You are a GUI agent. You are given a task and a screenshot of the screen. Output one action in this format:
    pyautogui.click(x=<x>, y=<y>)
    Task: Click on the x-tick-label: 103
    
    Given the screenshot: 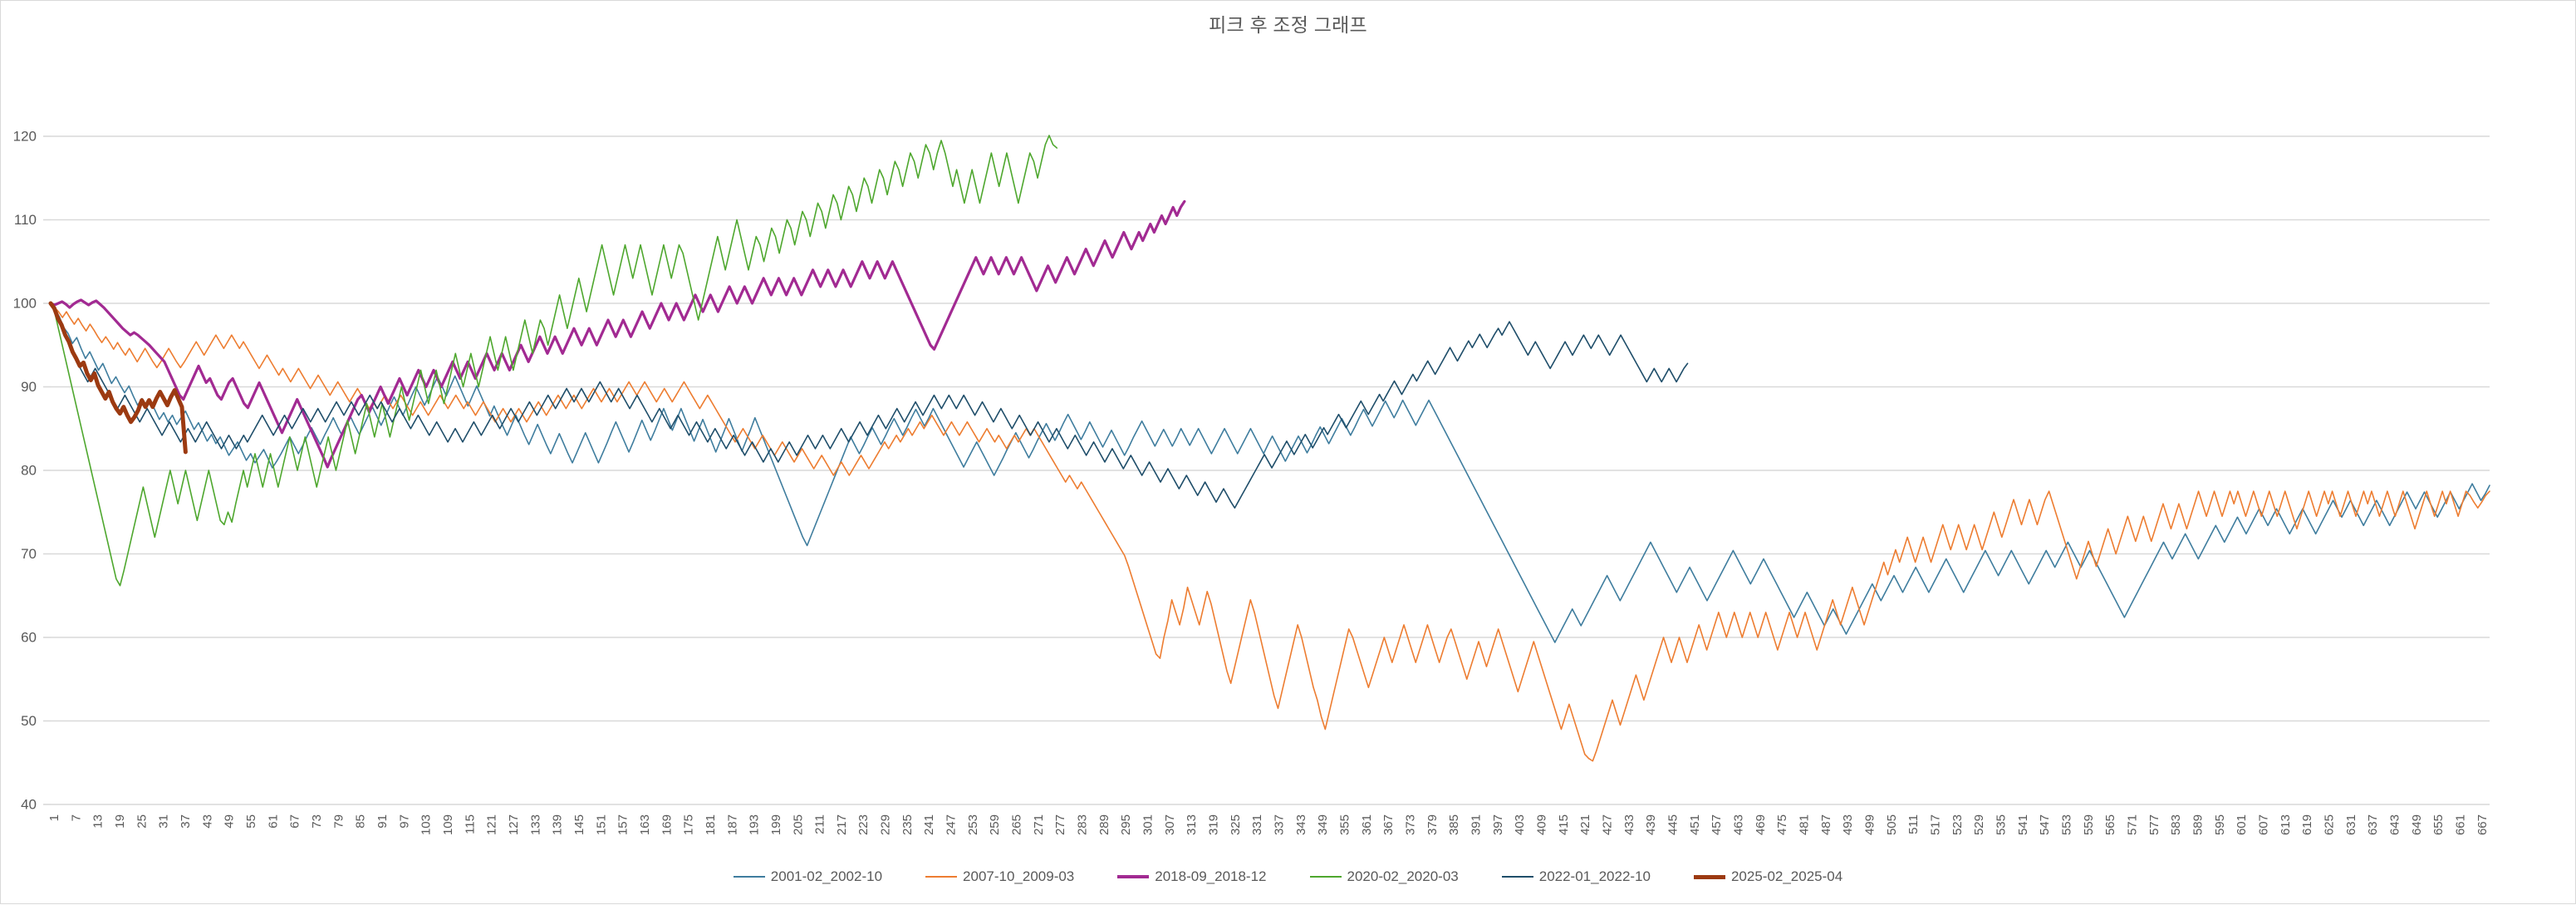 What is the action you would take?
    pyautogui.click(x=427, y=824)
    